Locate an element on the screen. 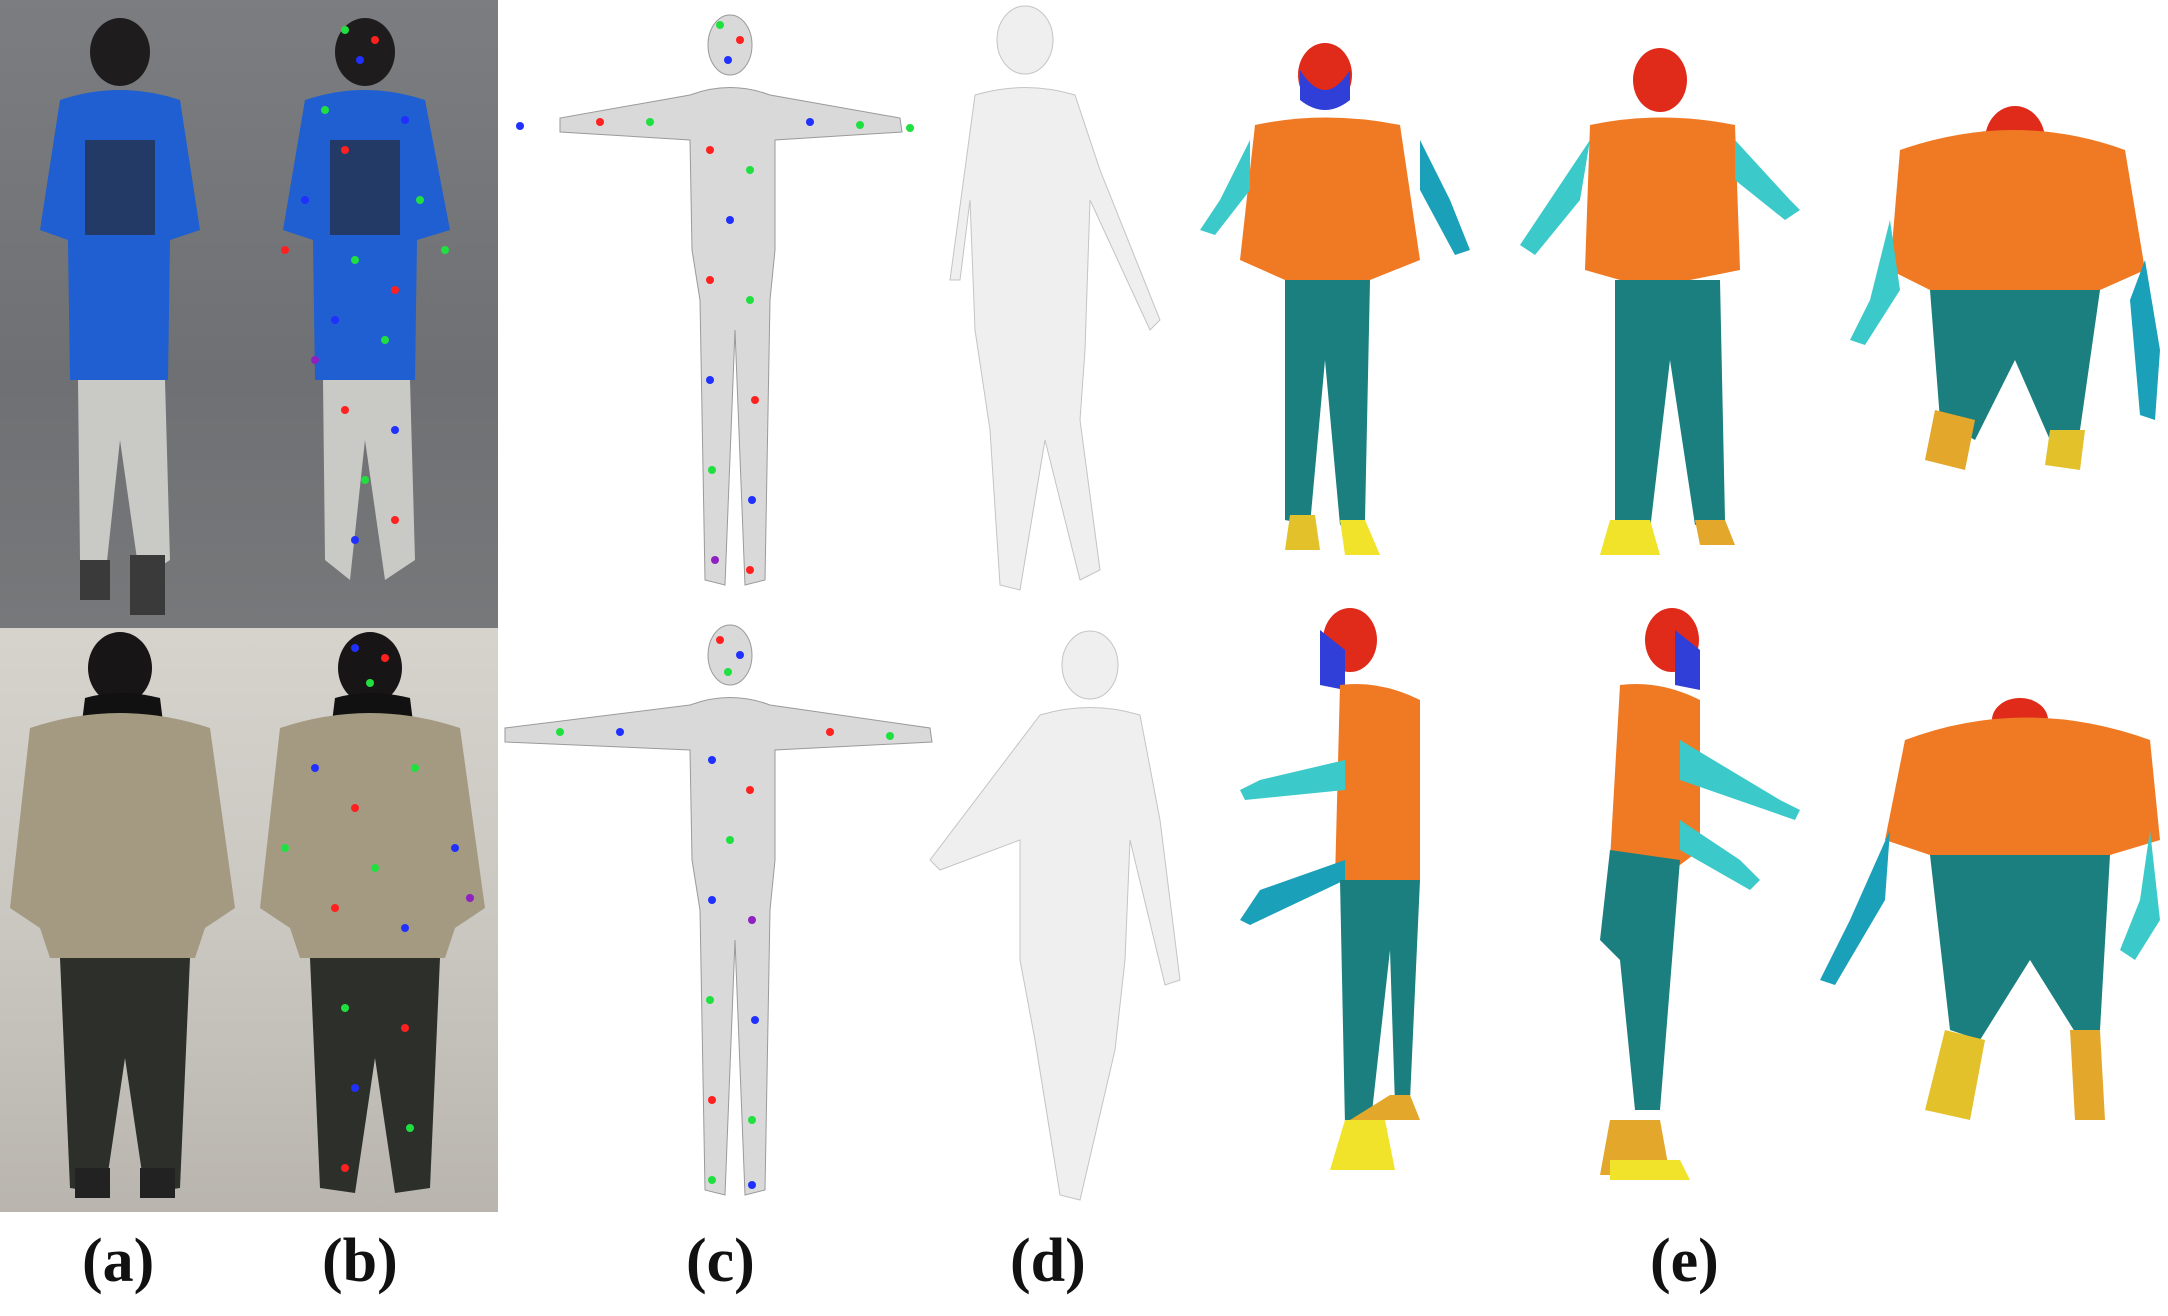 The image size is (2168, 1316). person-a-top is located at coordinates (120, 316).